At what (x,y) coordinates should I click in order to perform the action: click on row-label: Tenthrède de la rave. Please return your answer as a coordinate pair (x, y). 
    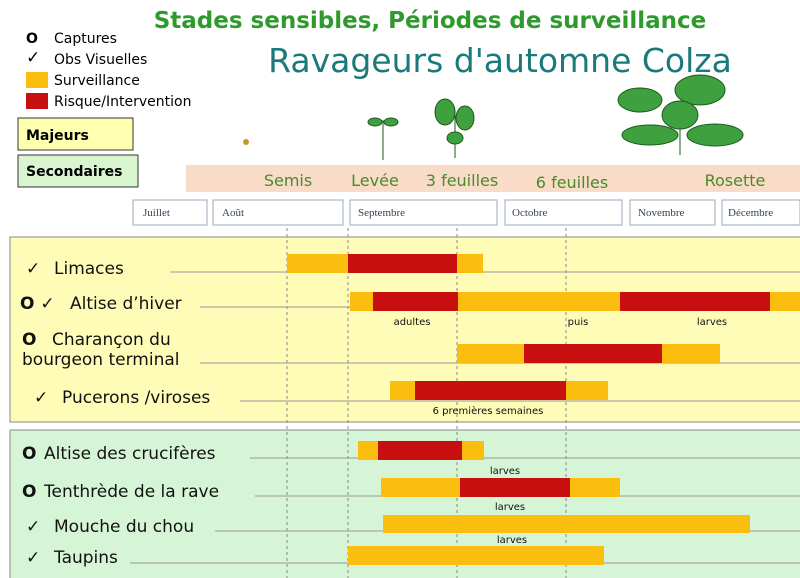
    Looking at the image, I should click on (131, 492).